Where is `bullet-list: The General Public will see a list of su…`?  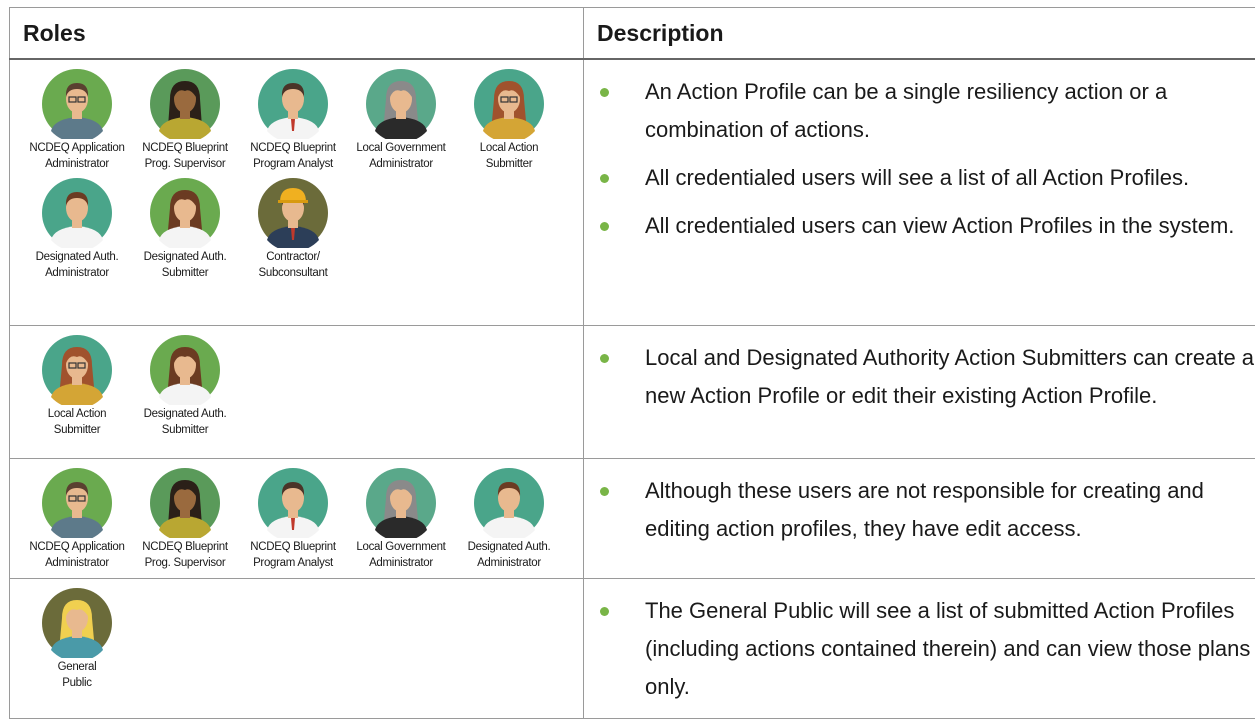
bullet-list: The General Public will see a list of su… is located at coordinates (919, 642).